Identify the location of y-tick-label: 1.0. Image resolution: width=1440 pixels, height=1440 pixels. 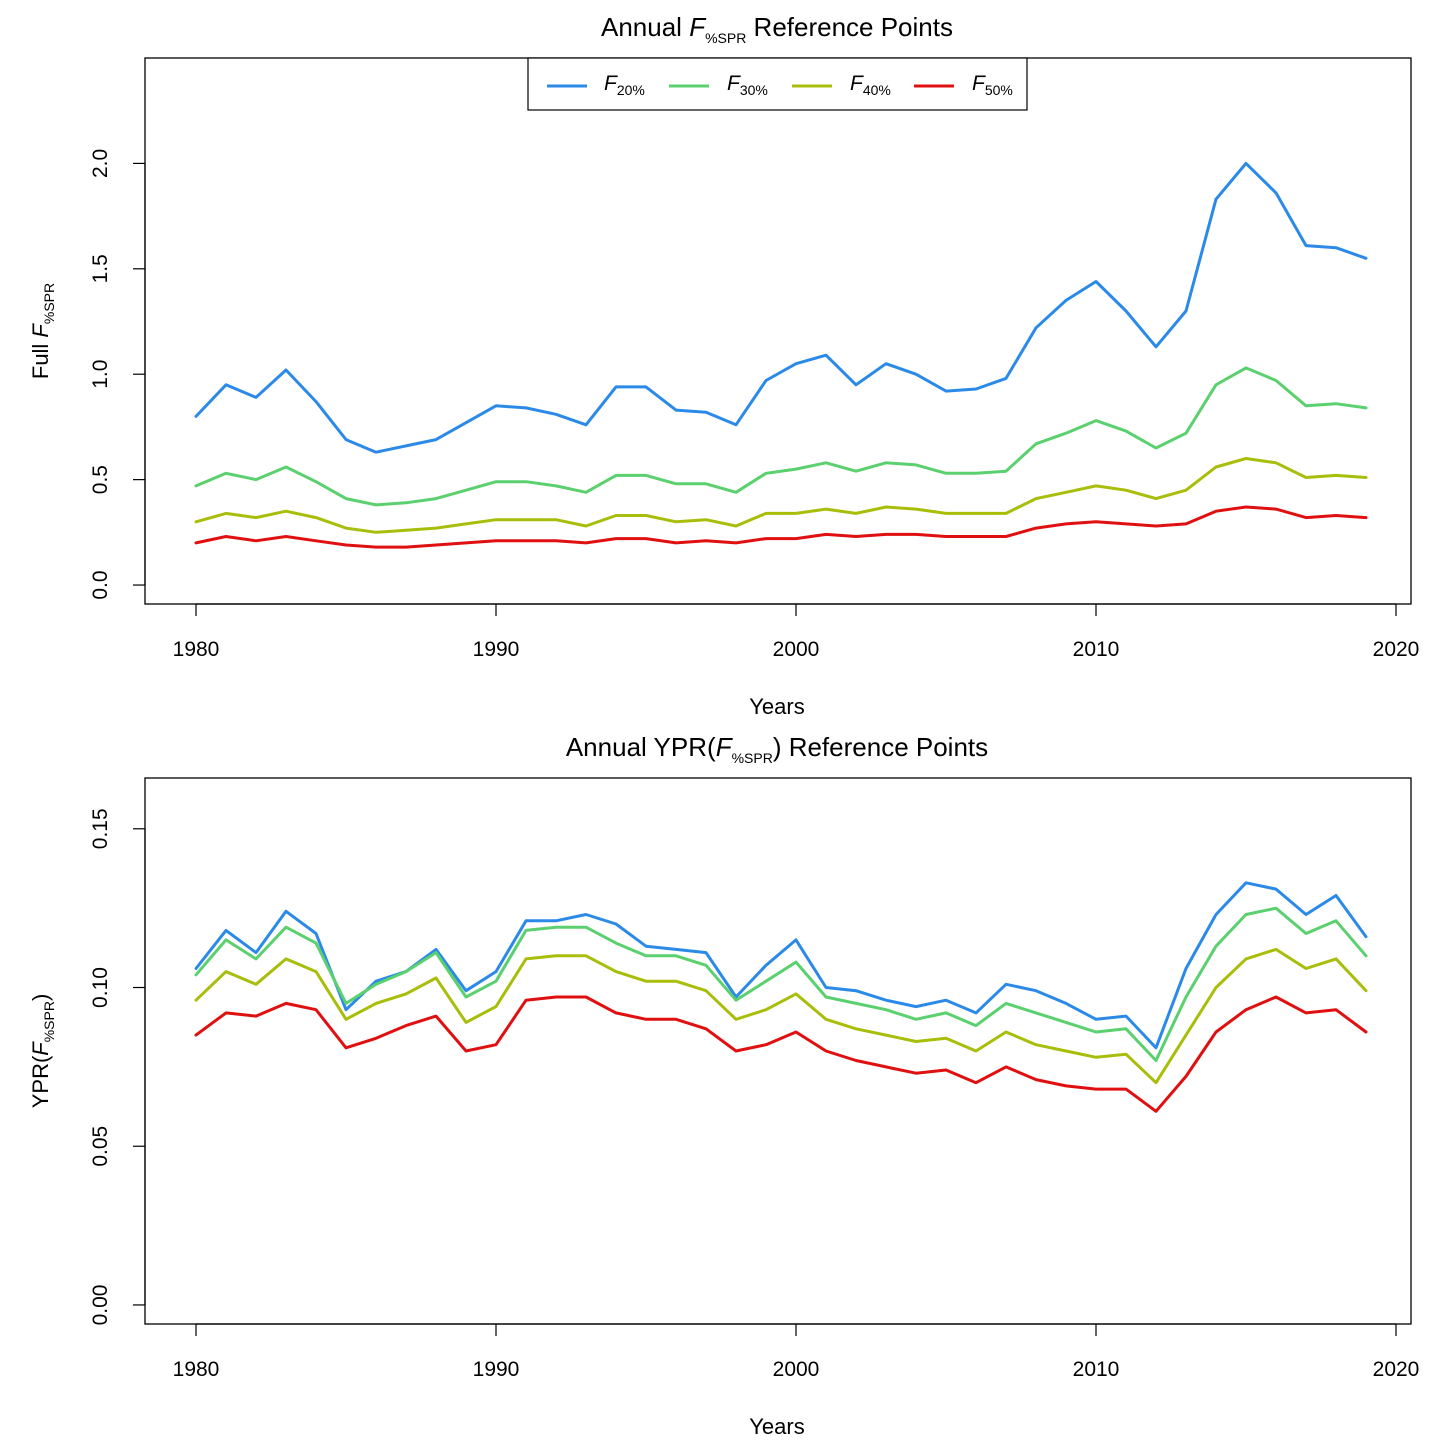
(100, 374).